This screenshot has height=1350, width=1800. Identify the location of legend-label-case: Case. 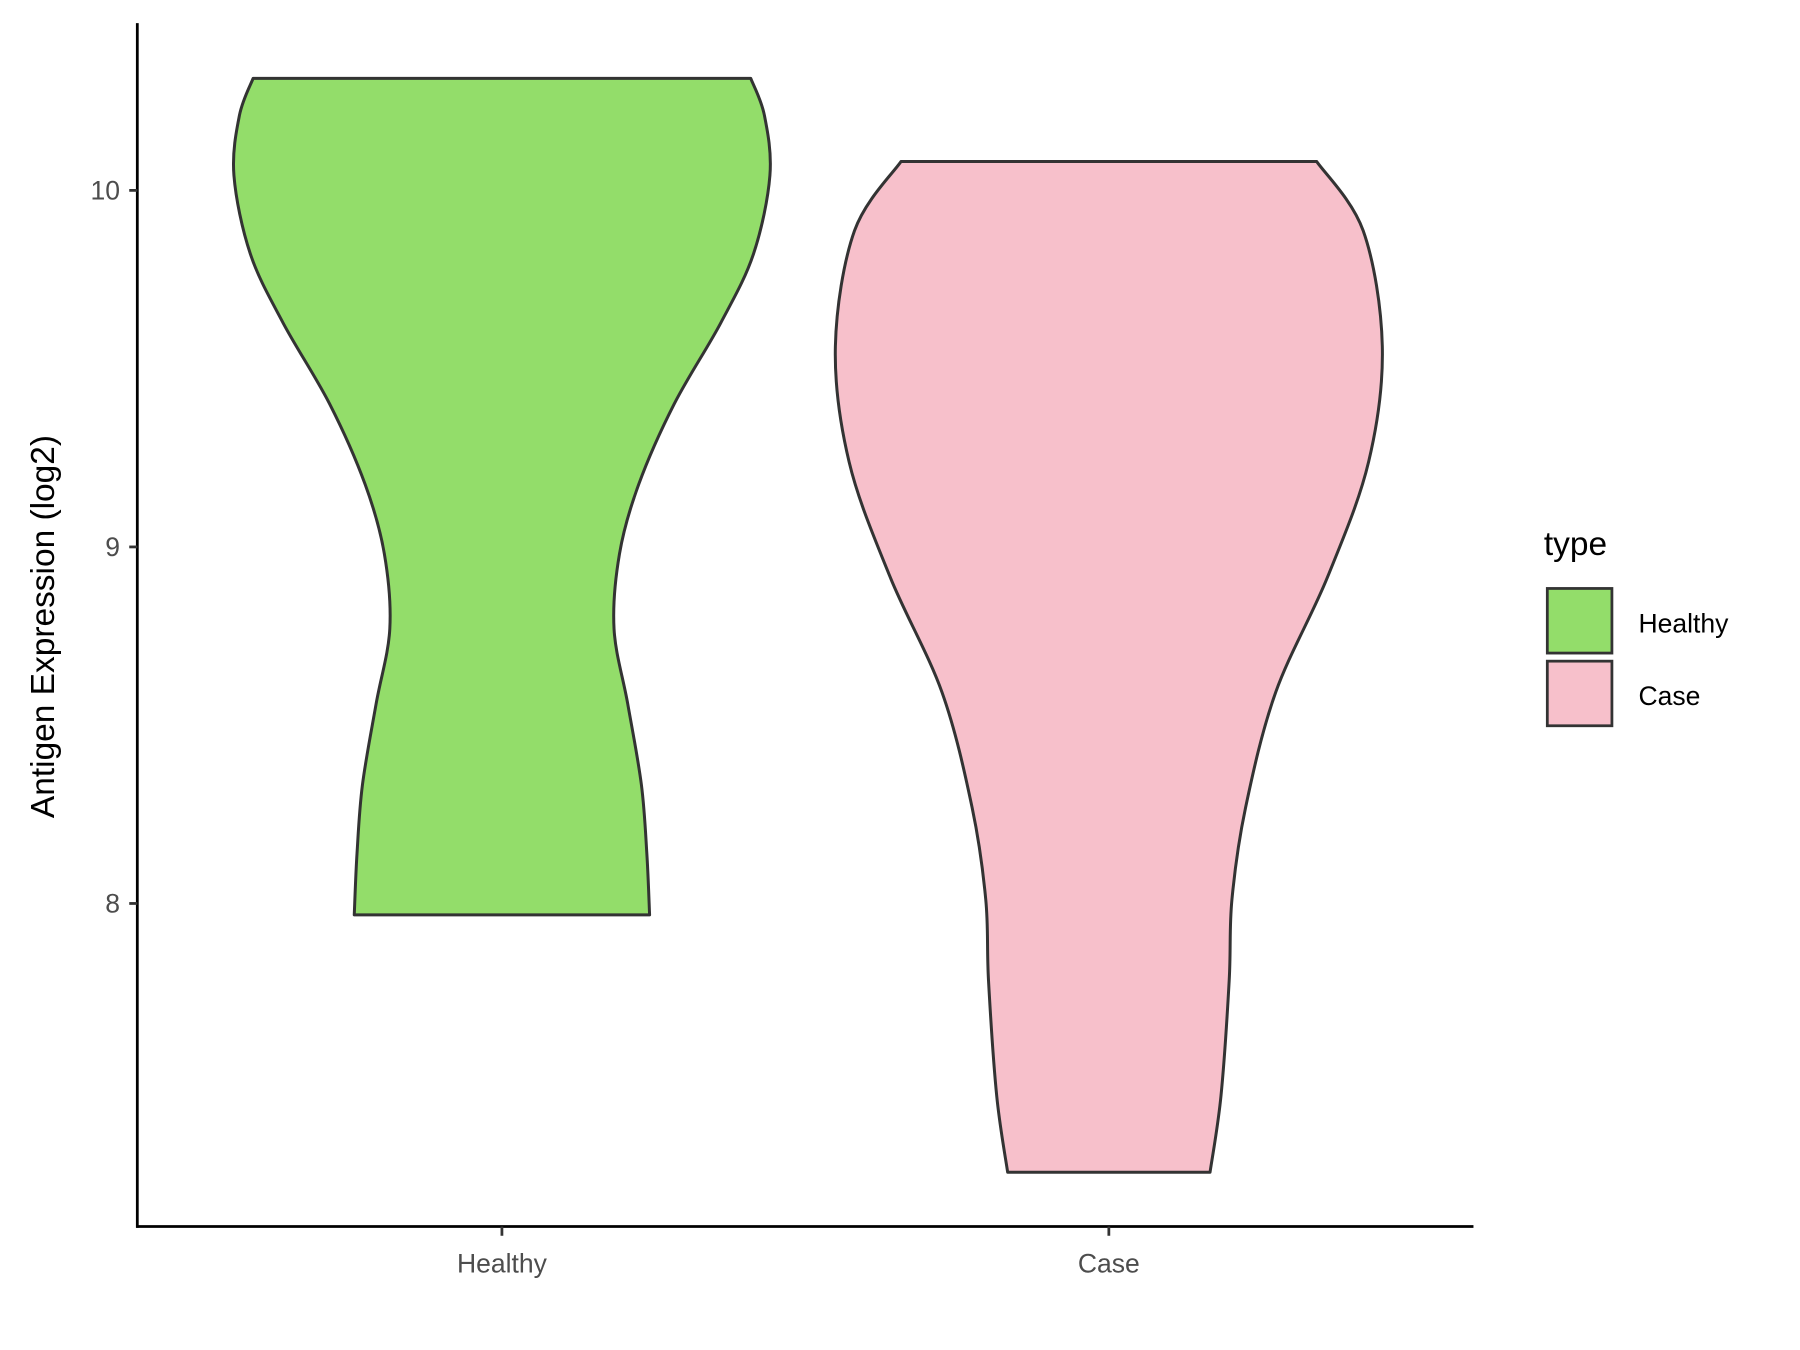
(1669, 696).